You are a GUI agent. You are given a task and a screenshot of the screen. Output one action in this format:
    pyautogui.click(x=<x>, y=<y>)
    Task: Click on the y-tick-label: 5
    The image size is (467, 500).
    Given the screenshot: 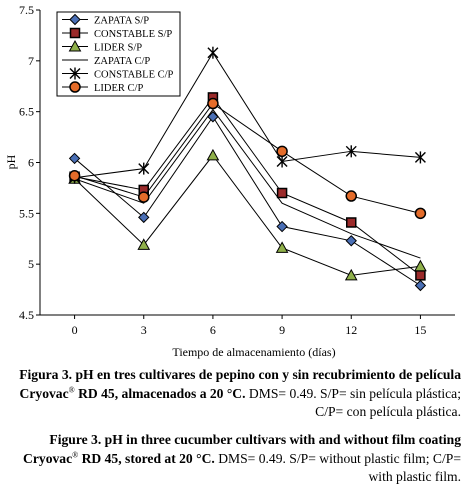 What is the action you would take?
    pyautogui.click(x=31, y=264)
    